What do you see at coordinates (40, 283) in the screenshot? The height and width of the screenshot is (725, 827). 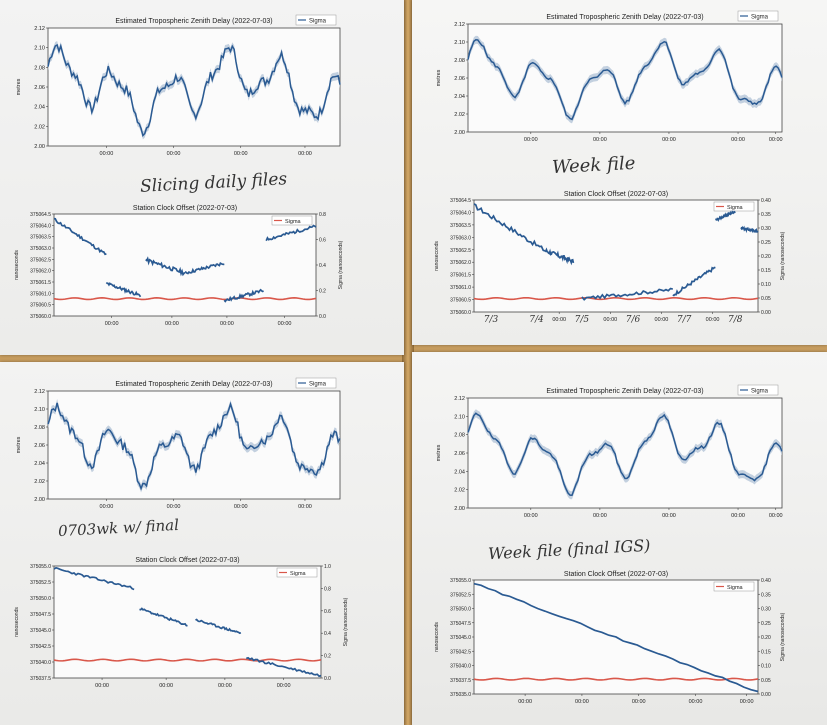 I see `y-tick-label: 375061.5` at bounding box center [40, 283].